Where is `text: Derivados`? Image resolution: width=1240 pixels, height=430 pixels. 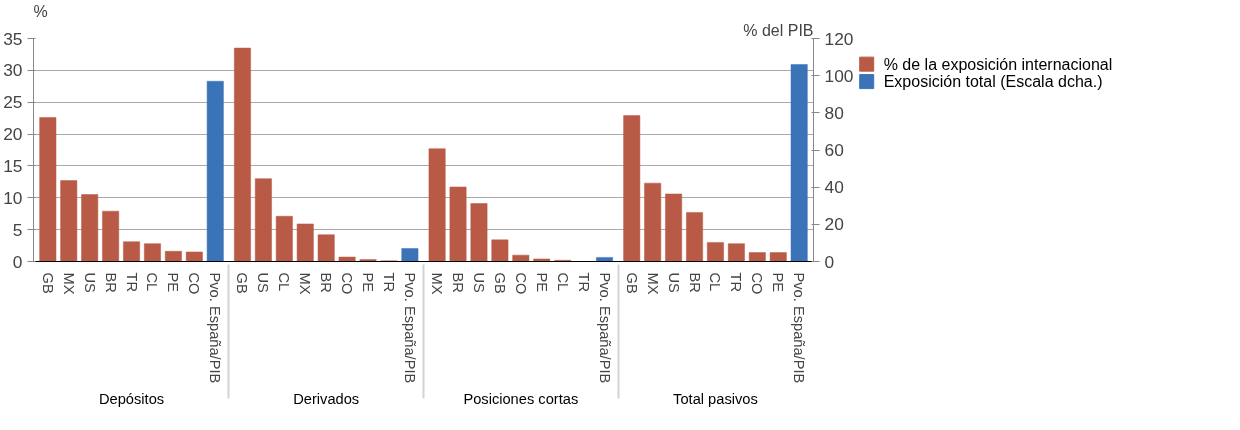
text: Derivados is located at coordinates (326, 399).